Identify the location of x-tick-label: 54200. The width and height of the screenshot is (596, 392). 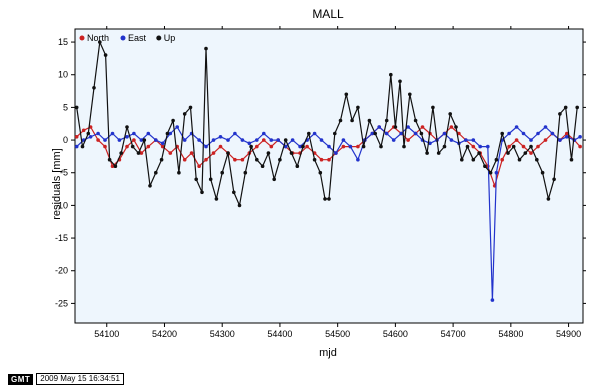
(164, 334).